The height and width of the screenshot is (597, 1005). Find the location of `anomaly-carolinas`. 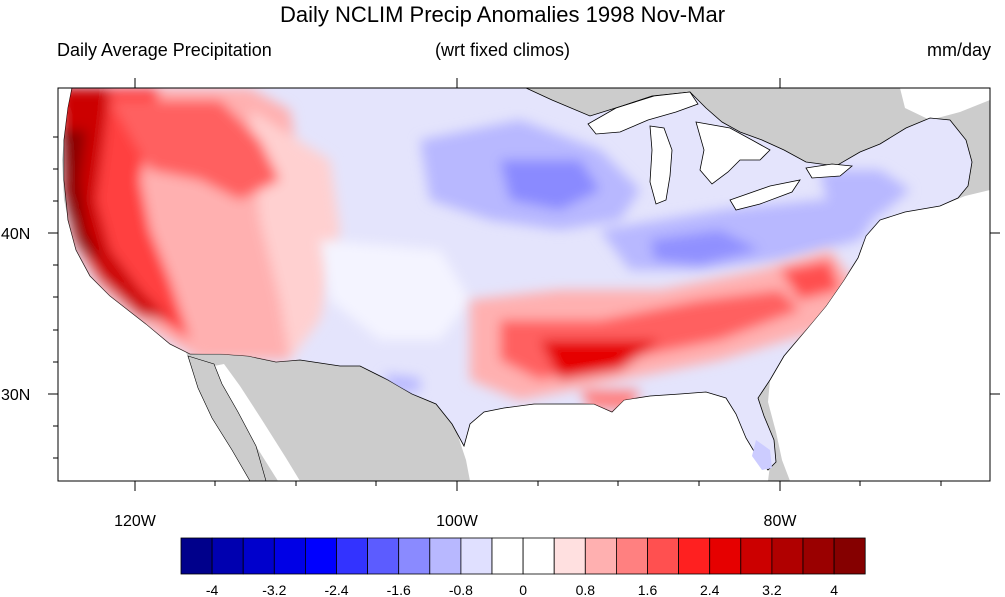

anomaly-carolinas is located at coordinates (810, 280).